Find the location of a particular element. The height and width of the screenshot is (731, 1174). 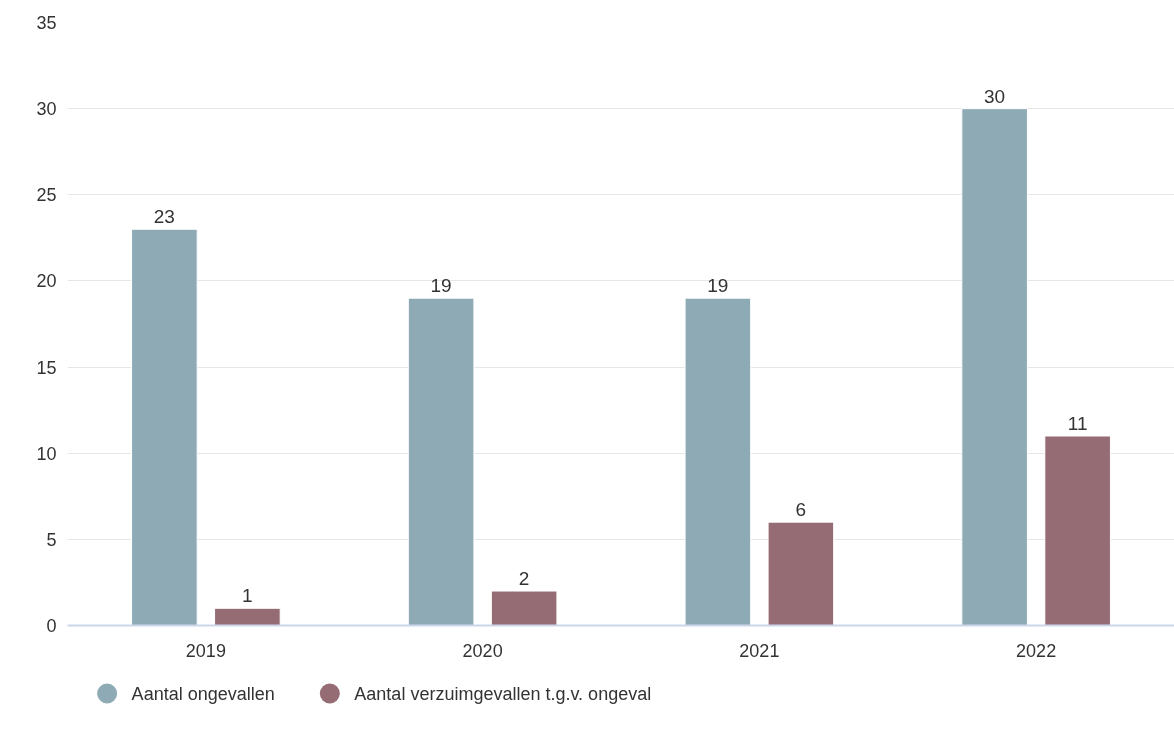

legend-label: Aantal verzuimgevallen t.g.v. ongeval is located at coordinates (503, 693).